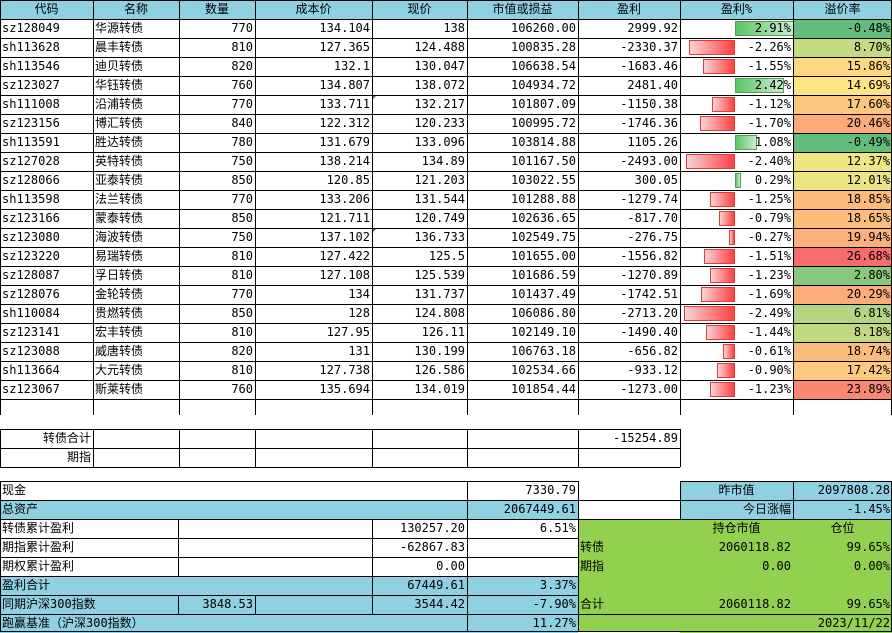 Image resolution: width=892 pixels, height=633 pixels. Describe the element at coordinates (736, 123) in the screenshot. I see `row-pct: -1.70%` at that location.